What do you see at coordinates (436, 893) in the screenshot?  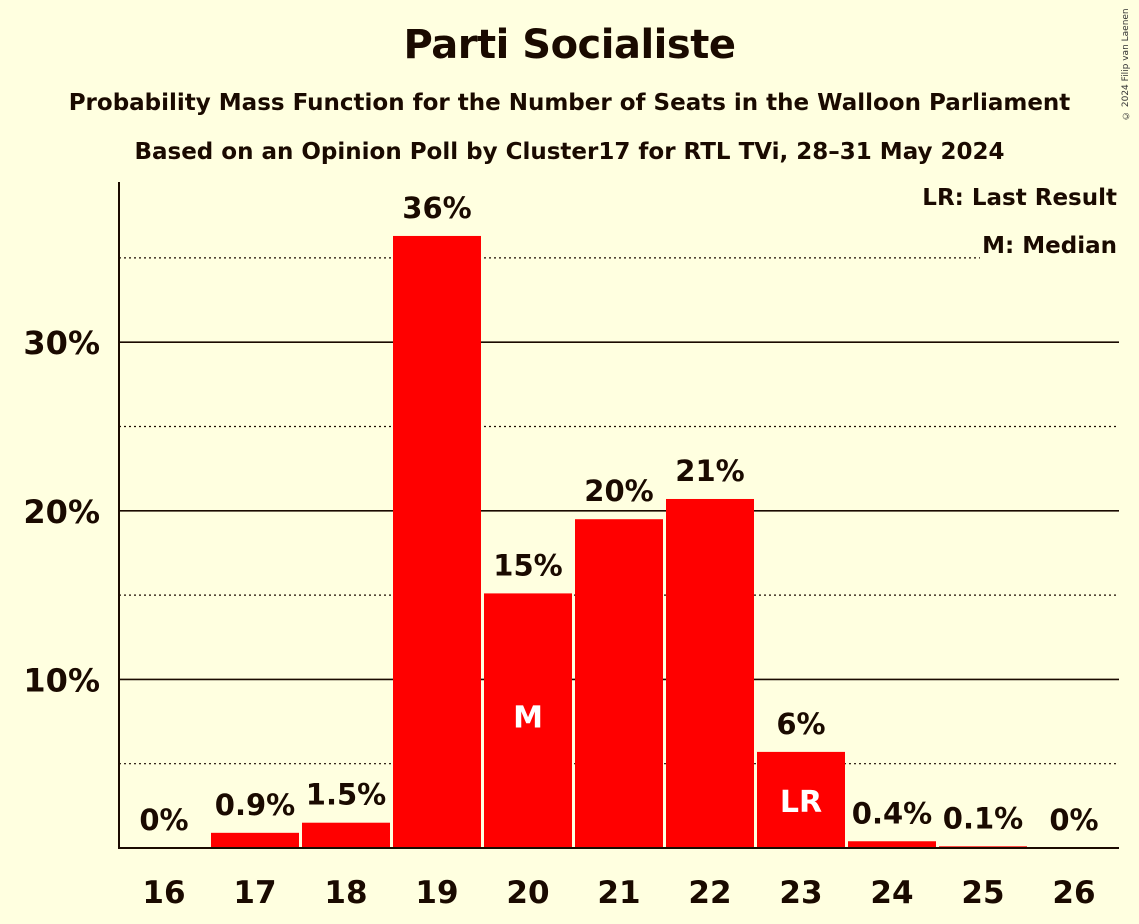 I see `x-tick-label: 19` at bounding box center [436, 893].